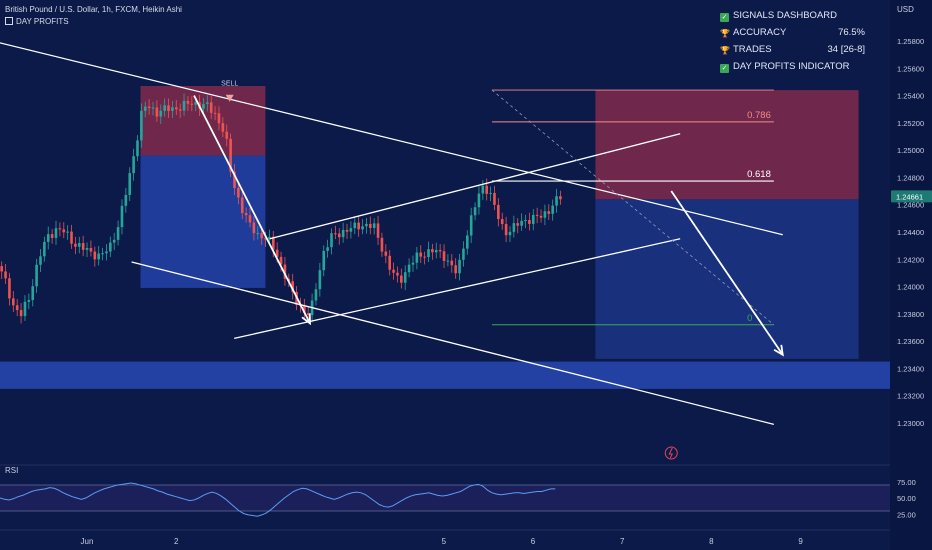  Describe the element at coordinates (792, 32) in the screenshot. I see `dashboard-row: 🏆 ACCURACY 76.5%` at that location.